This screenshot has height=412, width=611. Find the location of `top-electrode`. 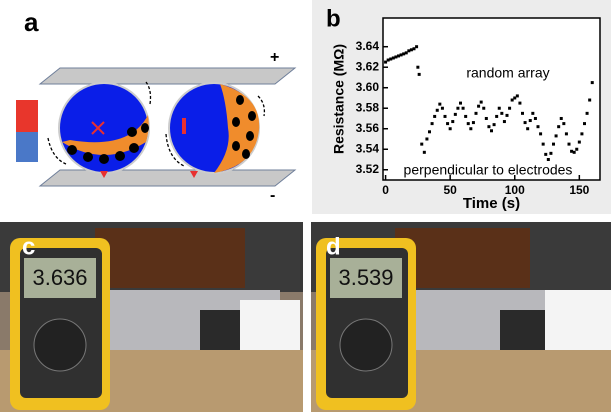

top-electrode is located at coordinates (167, 76).